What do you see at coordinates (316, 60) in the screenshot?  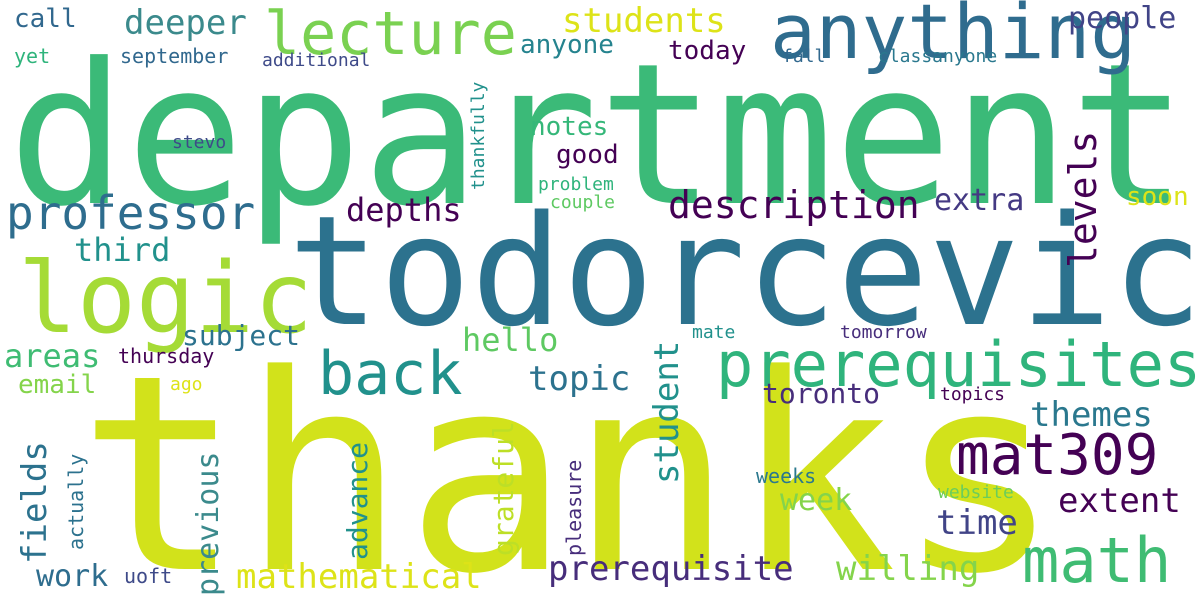 I see `word: additional` at bounding box center [316, 60].